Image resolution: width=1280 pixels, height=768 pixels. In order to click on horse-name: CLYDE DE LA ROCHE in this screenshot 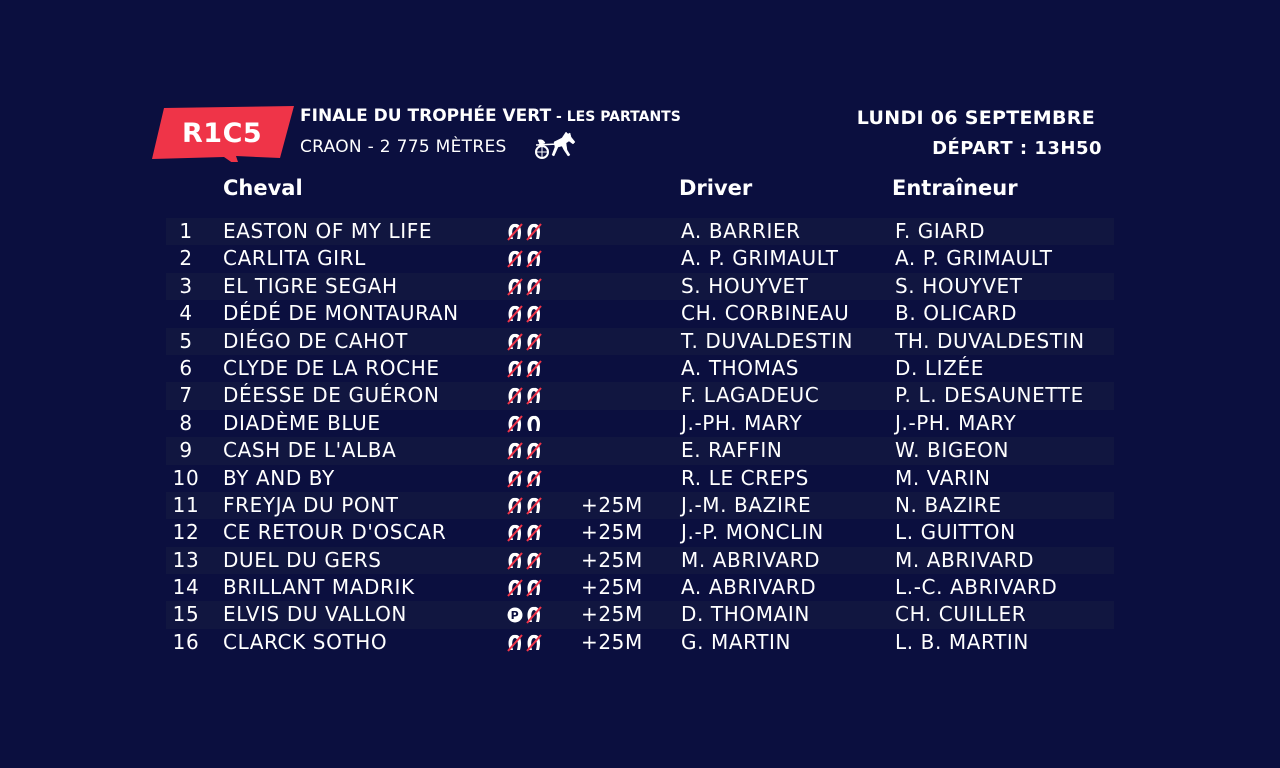, I will do `click(331, 367)`.